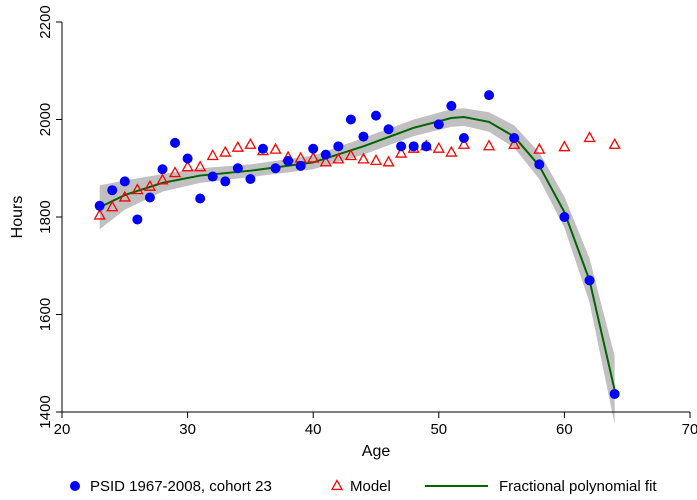 The width and height of the screenshot is (697, 500). Describe the element at coordinates (17, 217) in the screenshot. I see `y-axis-title: Hours` at that location.